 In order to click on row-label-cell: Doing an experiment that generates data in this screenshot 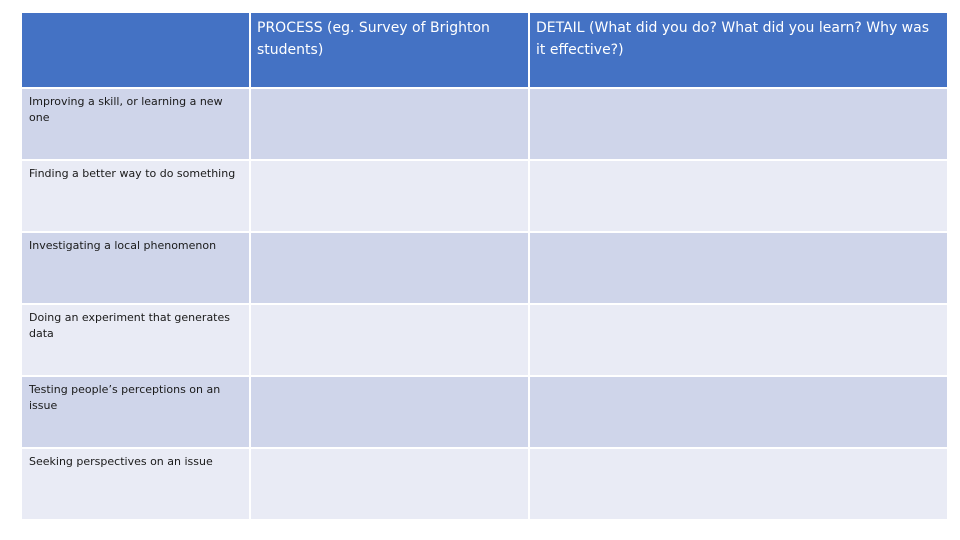, I will do `click(135, 340)`.